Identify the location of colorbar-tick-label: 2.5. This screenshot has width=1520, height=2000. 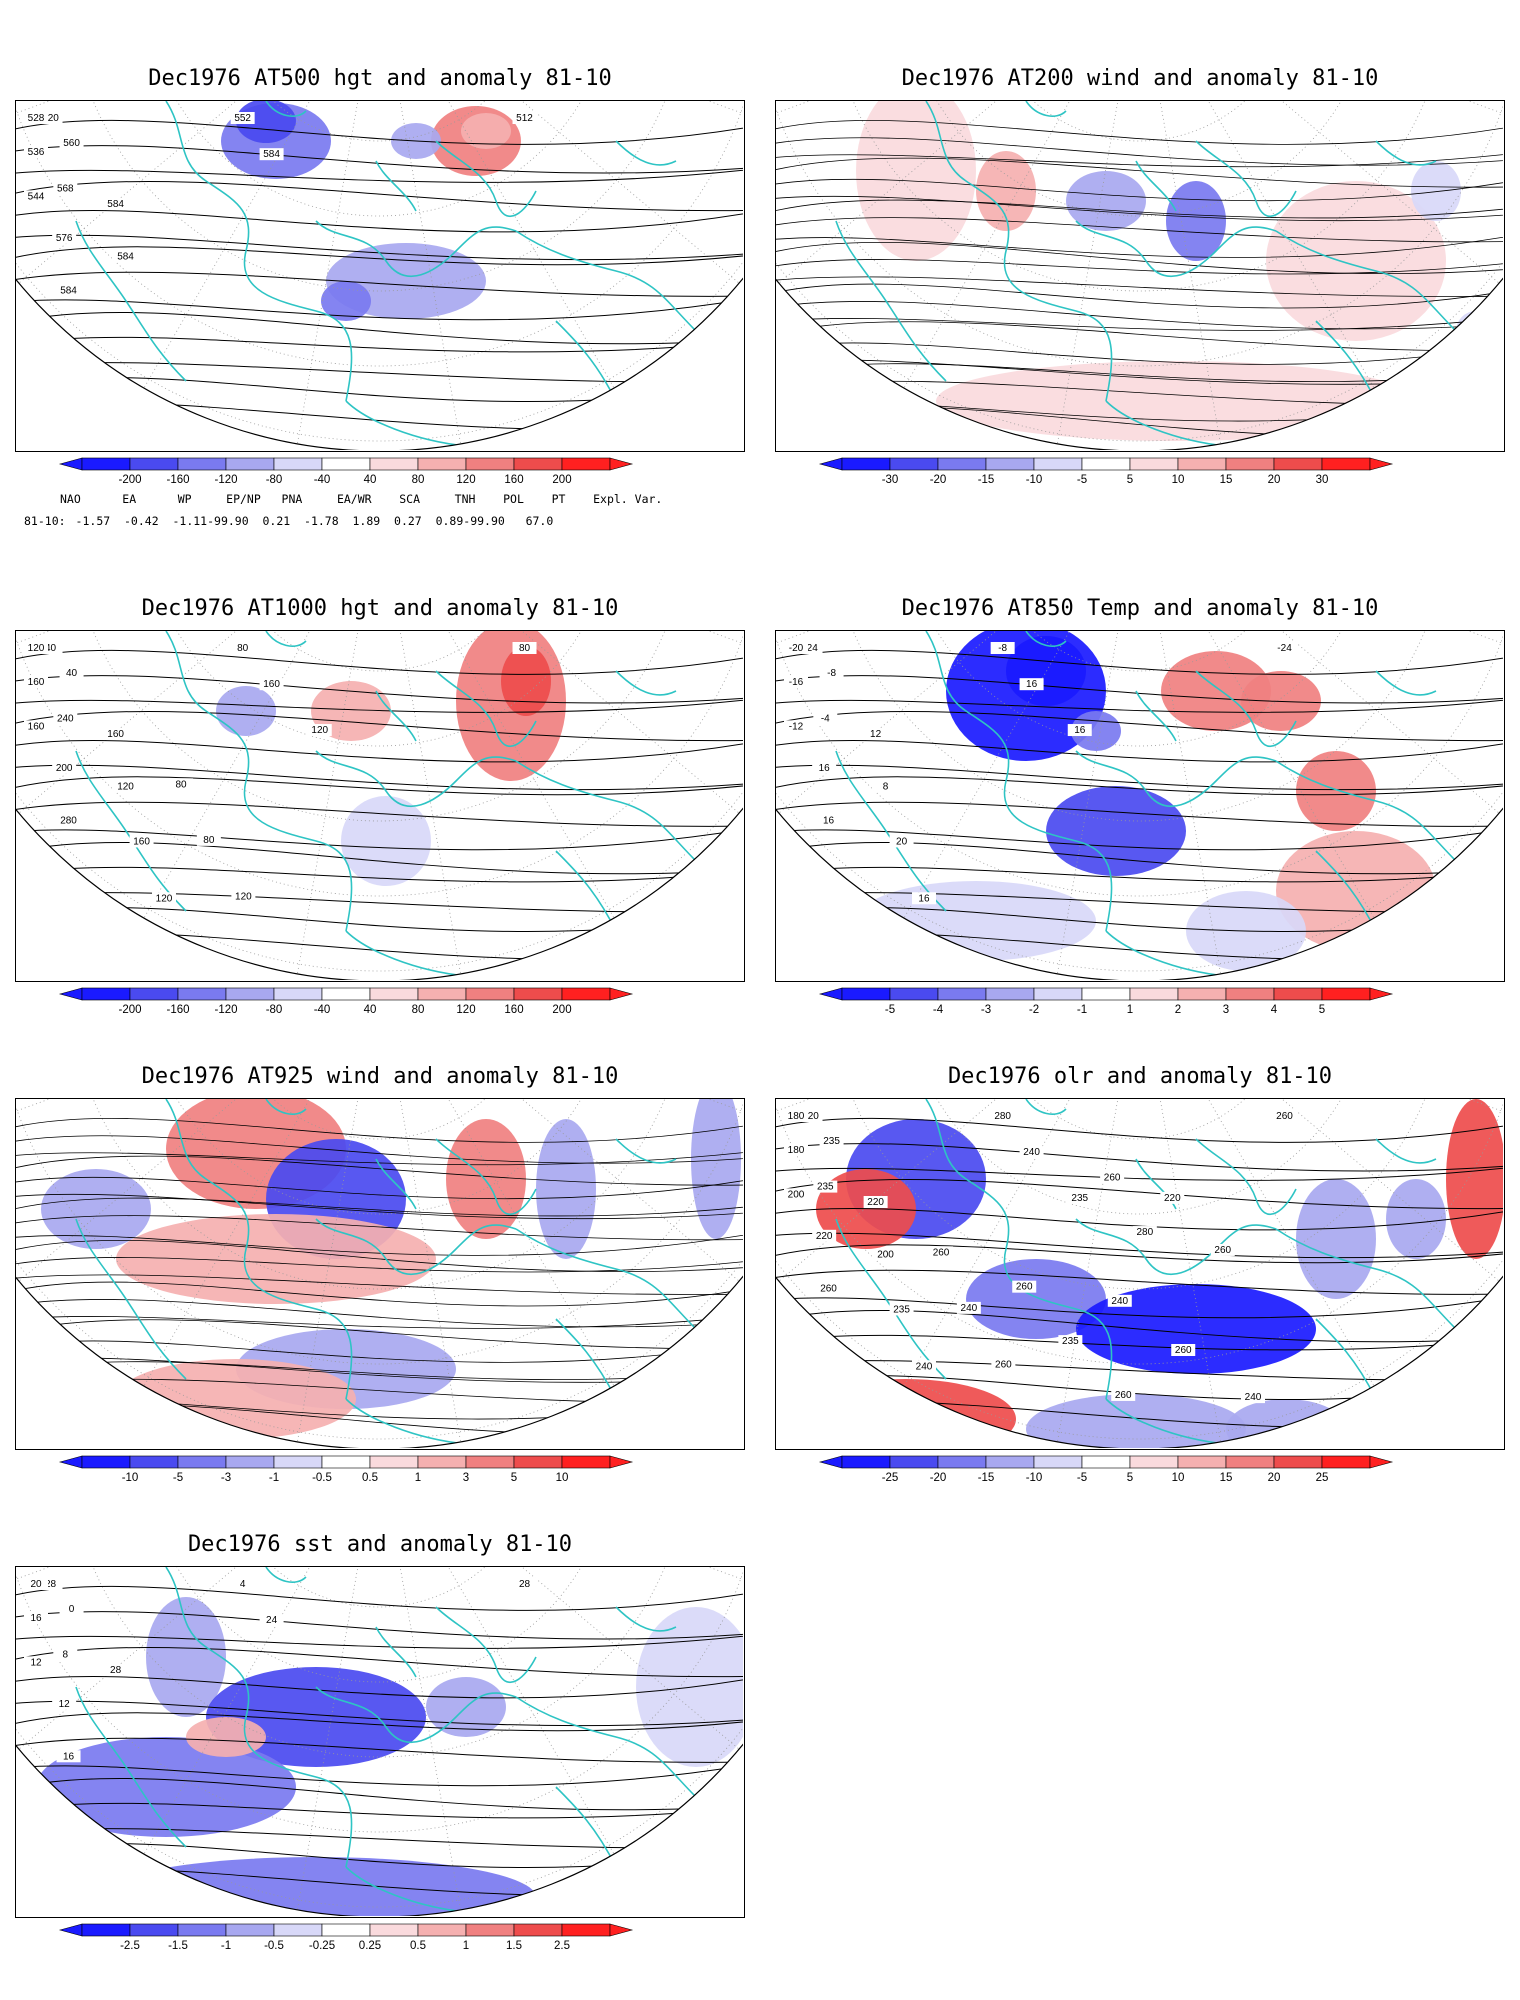
(562, 1946).